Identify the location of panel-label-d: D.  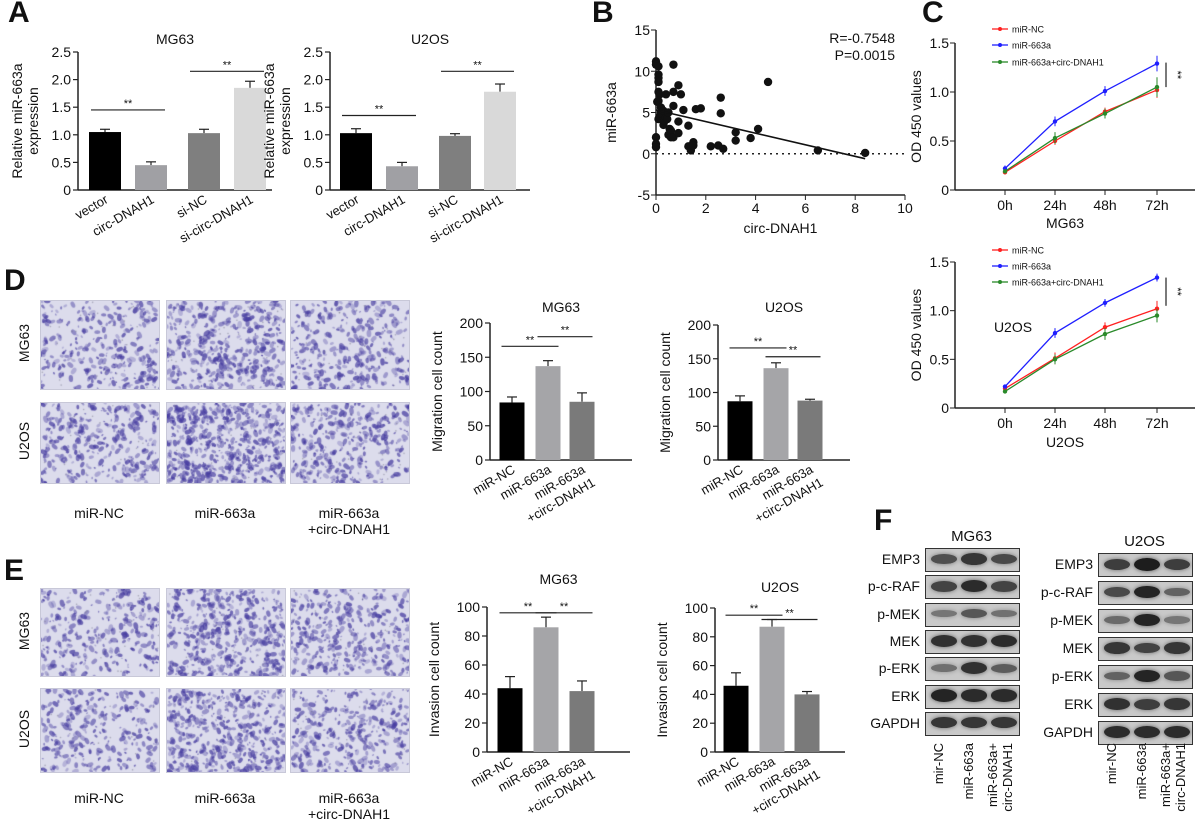
(15, 280).